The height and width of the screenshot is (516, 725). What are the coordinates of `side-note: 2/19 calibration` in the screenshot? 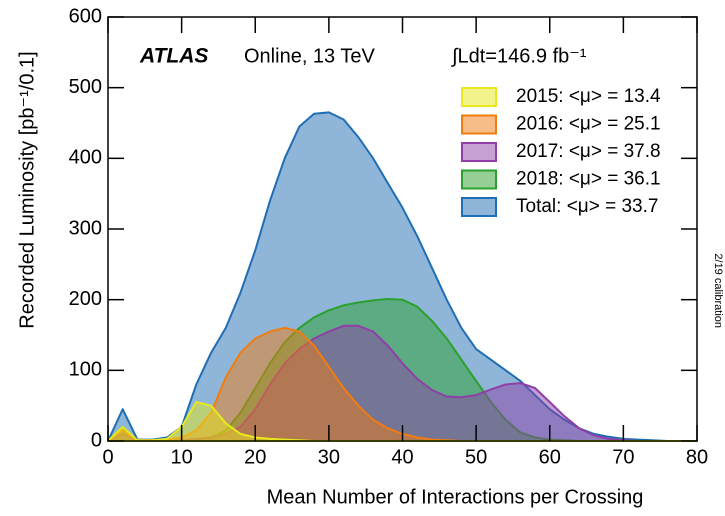 It's located at (718, 290).